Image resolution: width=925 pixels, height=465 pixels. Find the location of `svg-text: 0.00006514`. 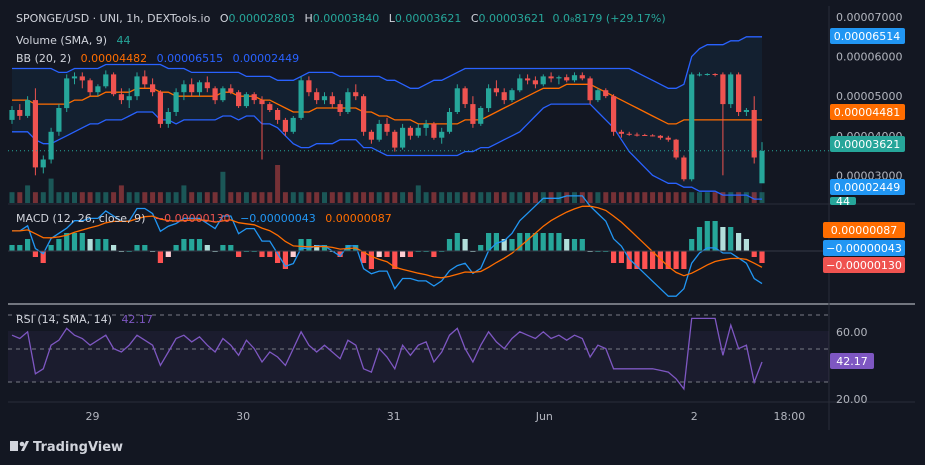

svg-text: 0.00006514 is located at coordinates (867, 36).